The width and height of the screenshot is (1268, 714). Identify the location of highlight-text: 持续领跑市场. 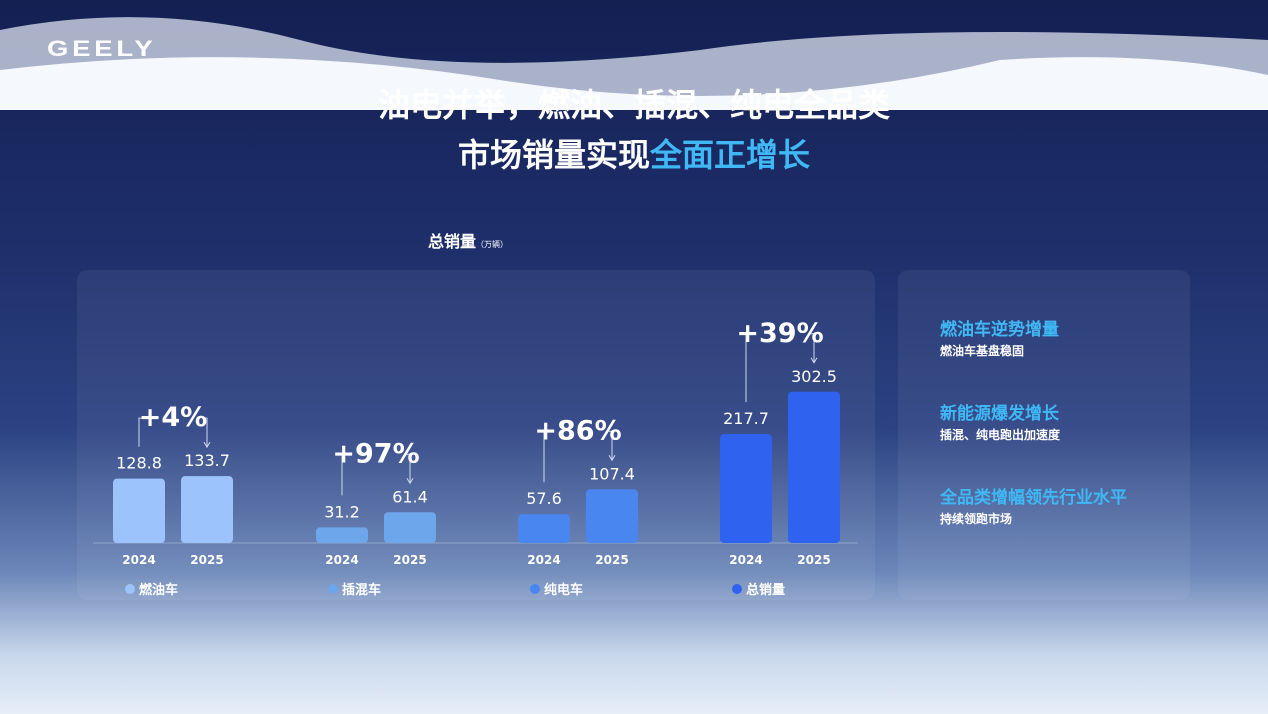
(976, 519).